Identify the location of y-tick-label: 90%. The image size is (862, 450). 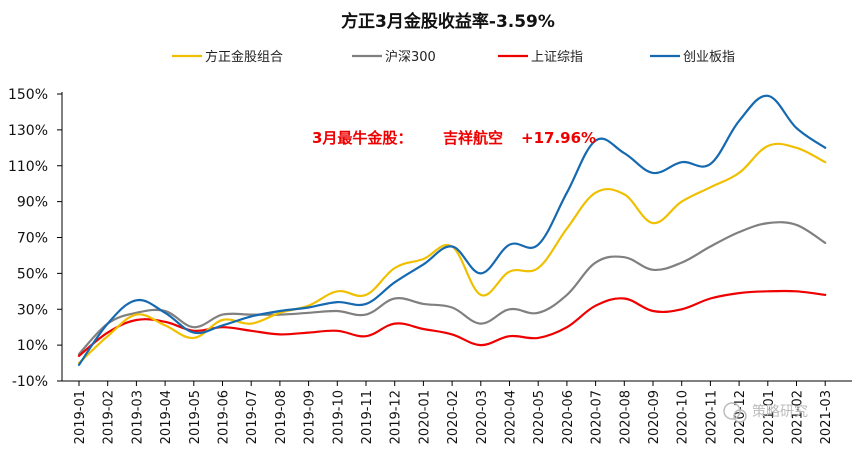
(32, 203).